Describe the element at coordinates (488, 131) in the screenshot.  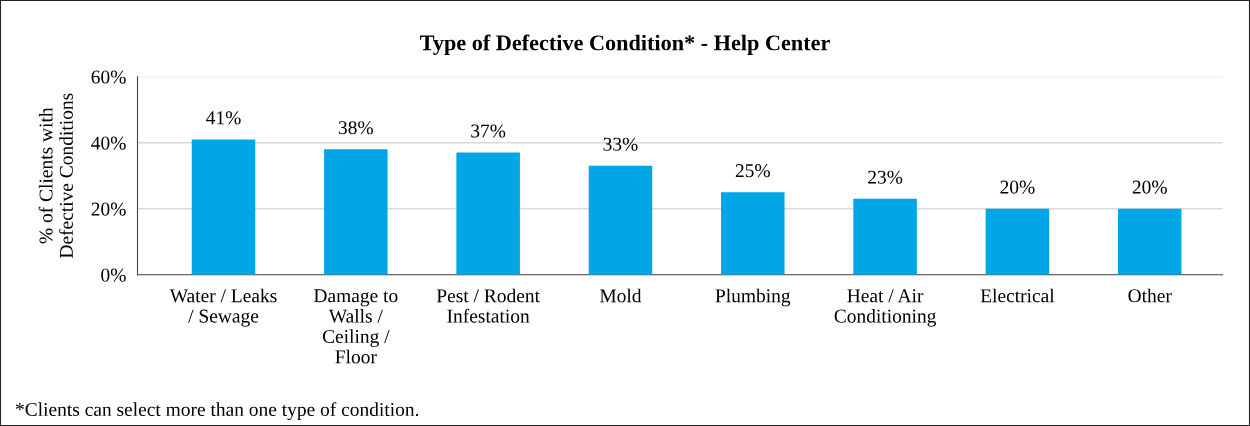
I see `data-label: 37%` at that location.